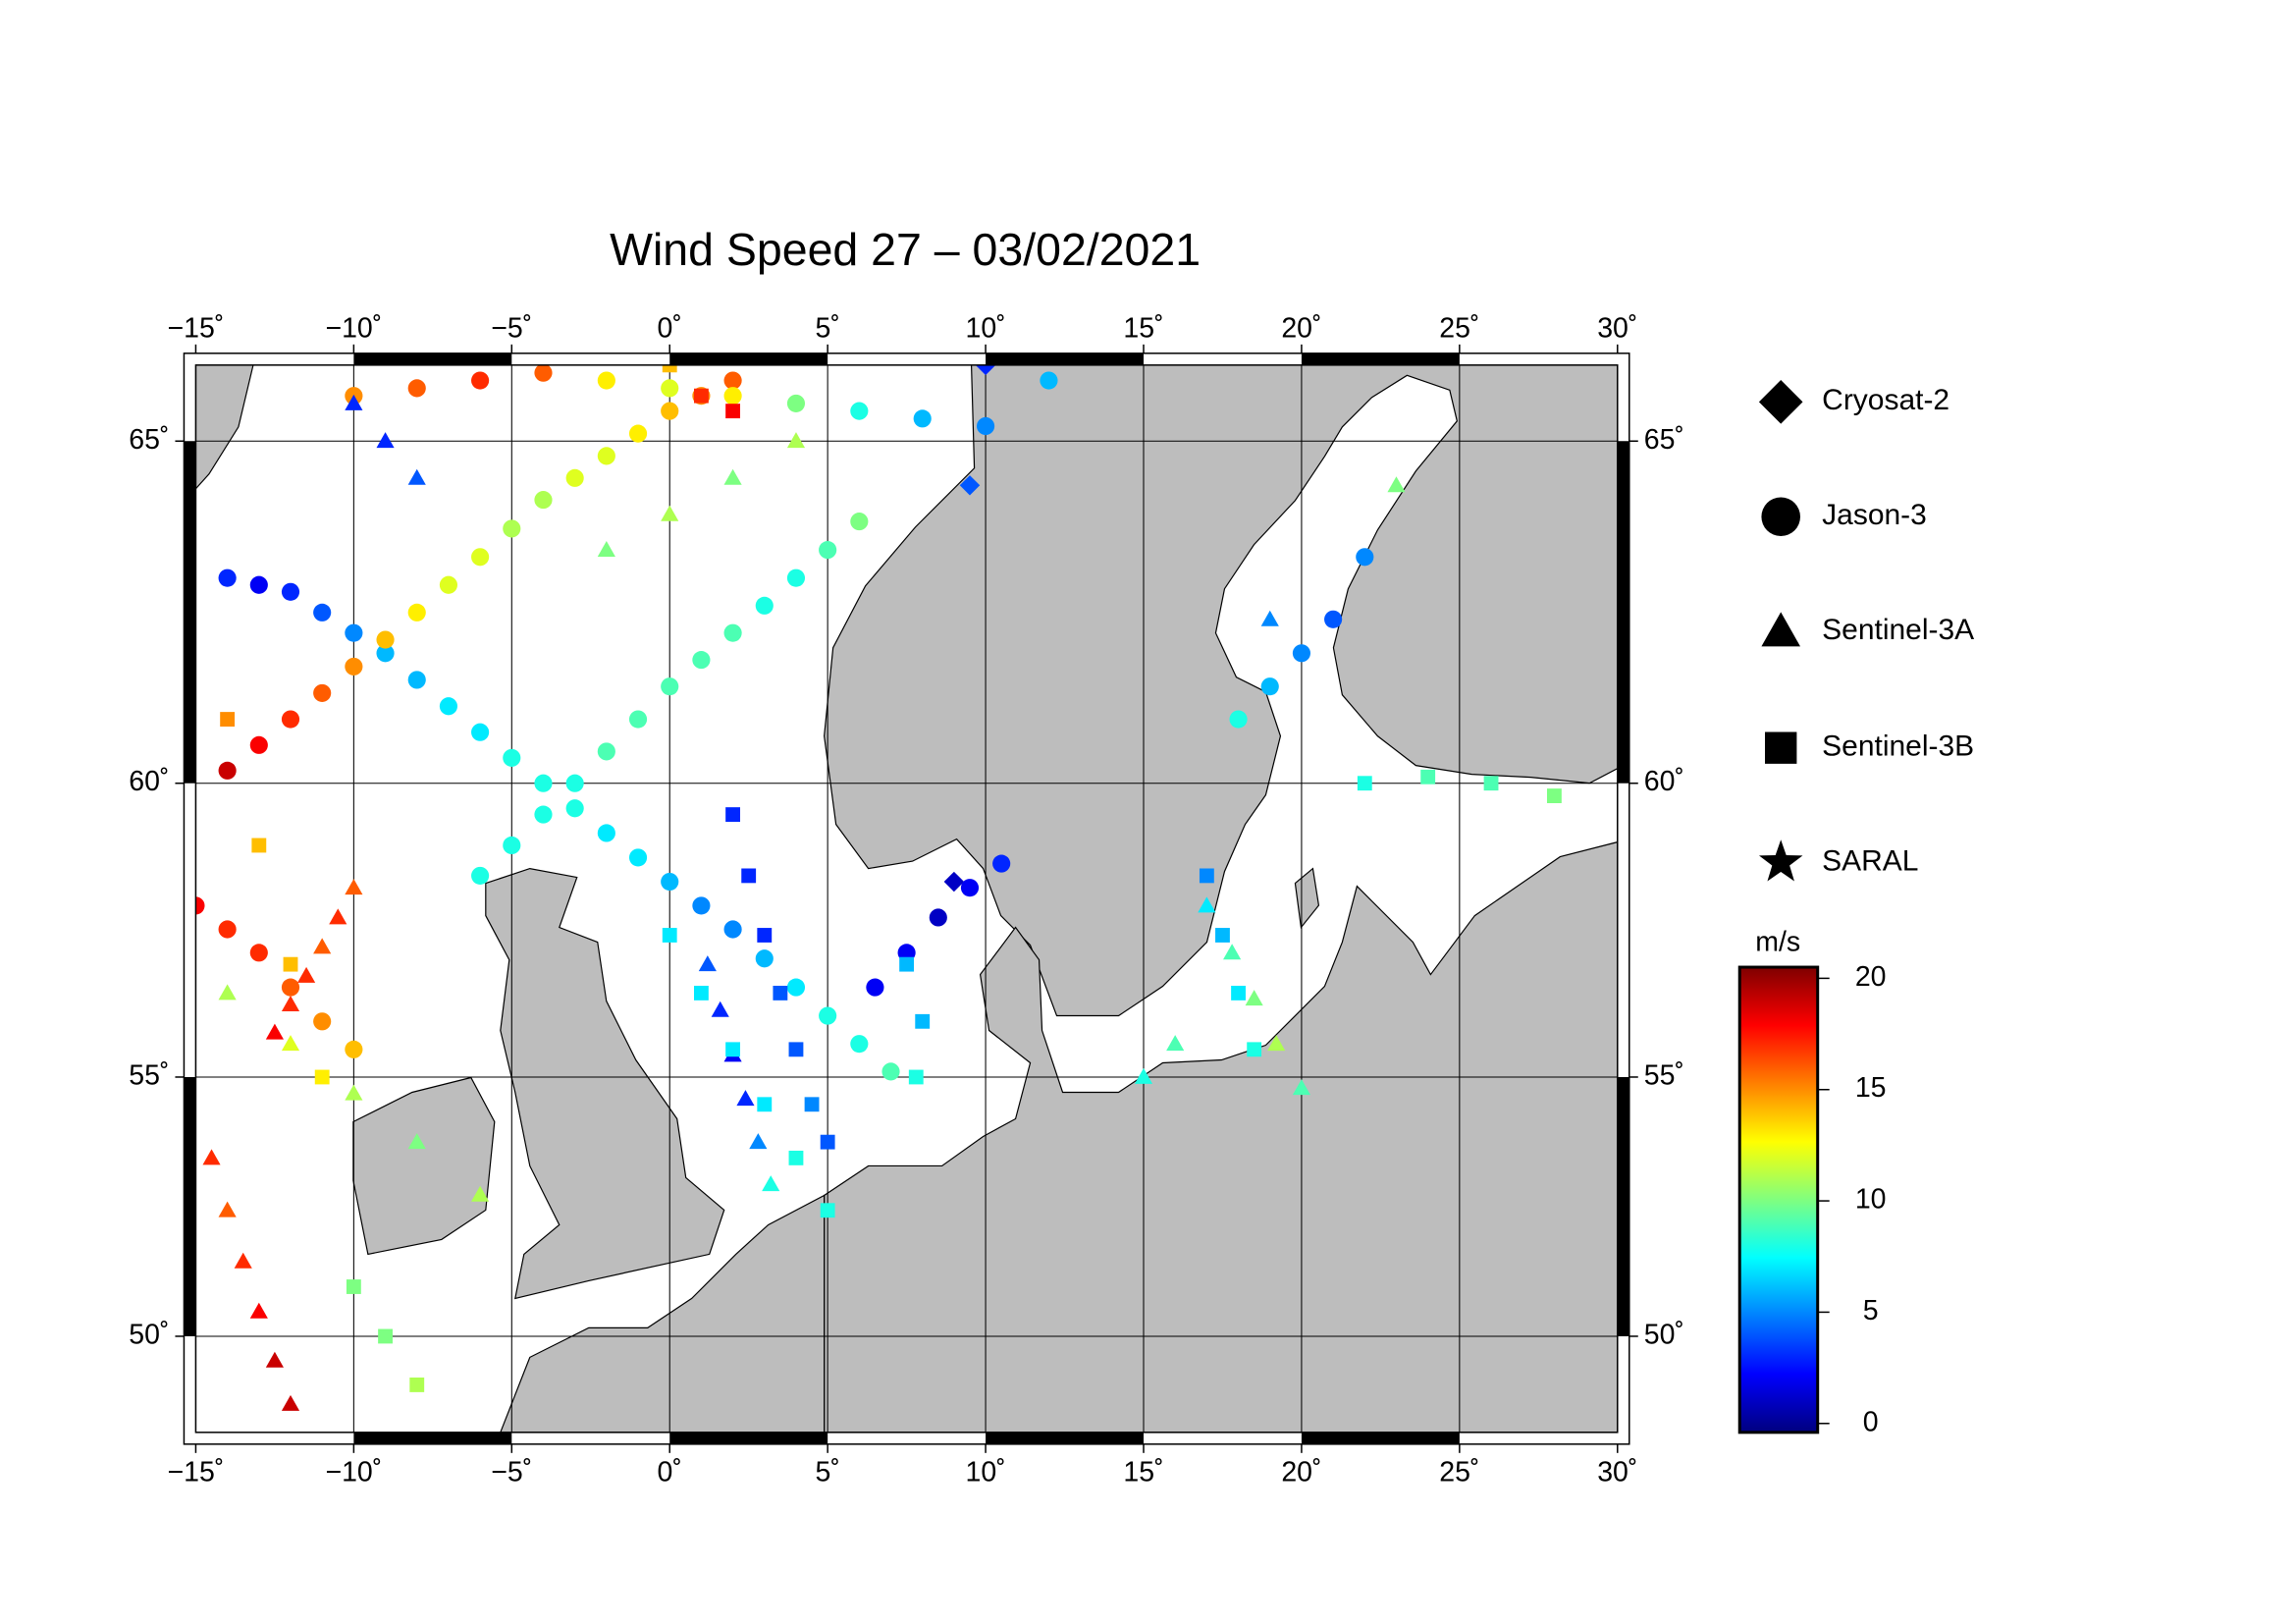  I want to click on legend-label: Cryosat-2, so click(1885, 400).